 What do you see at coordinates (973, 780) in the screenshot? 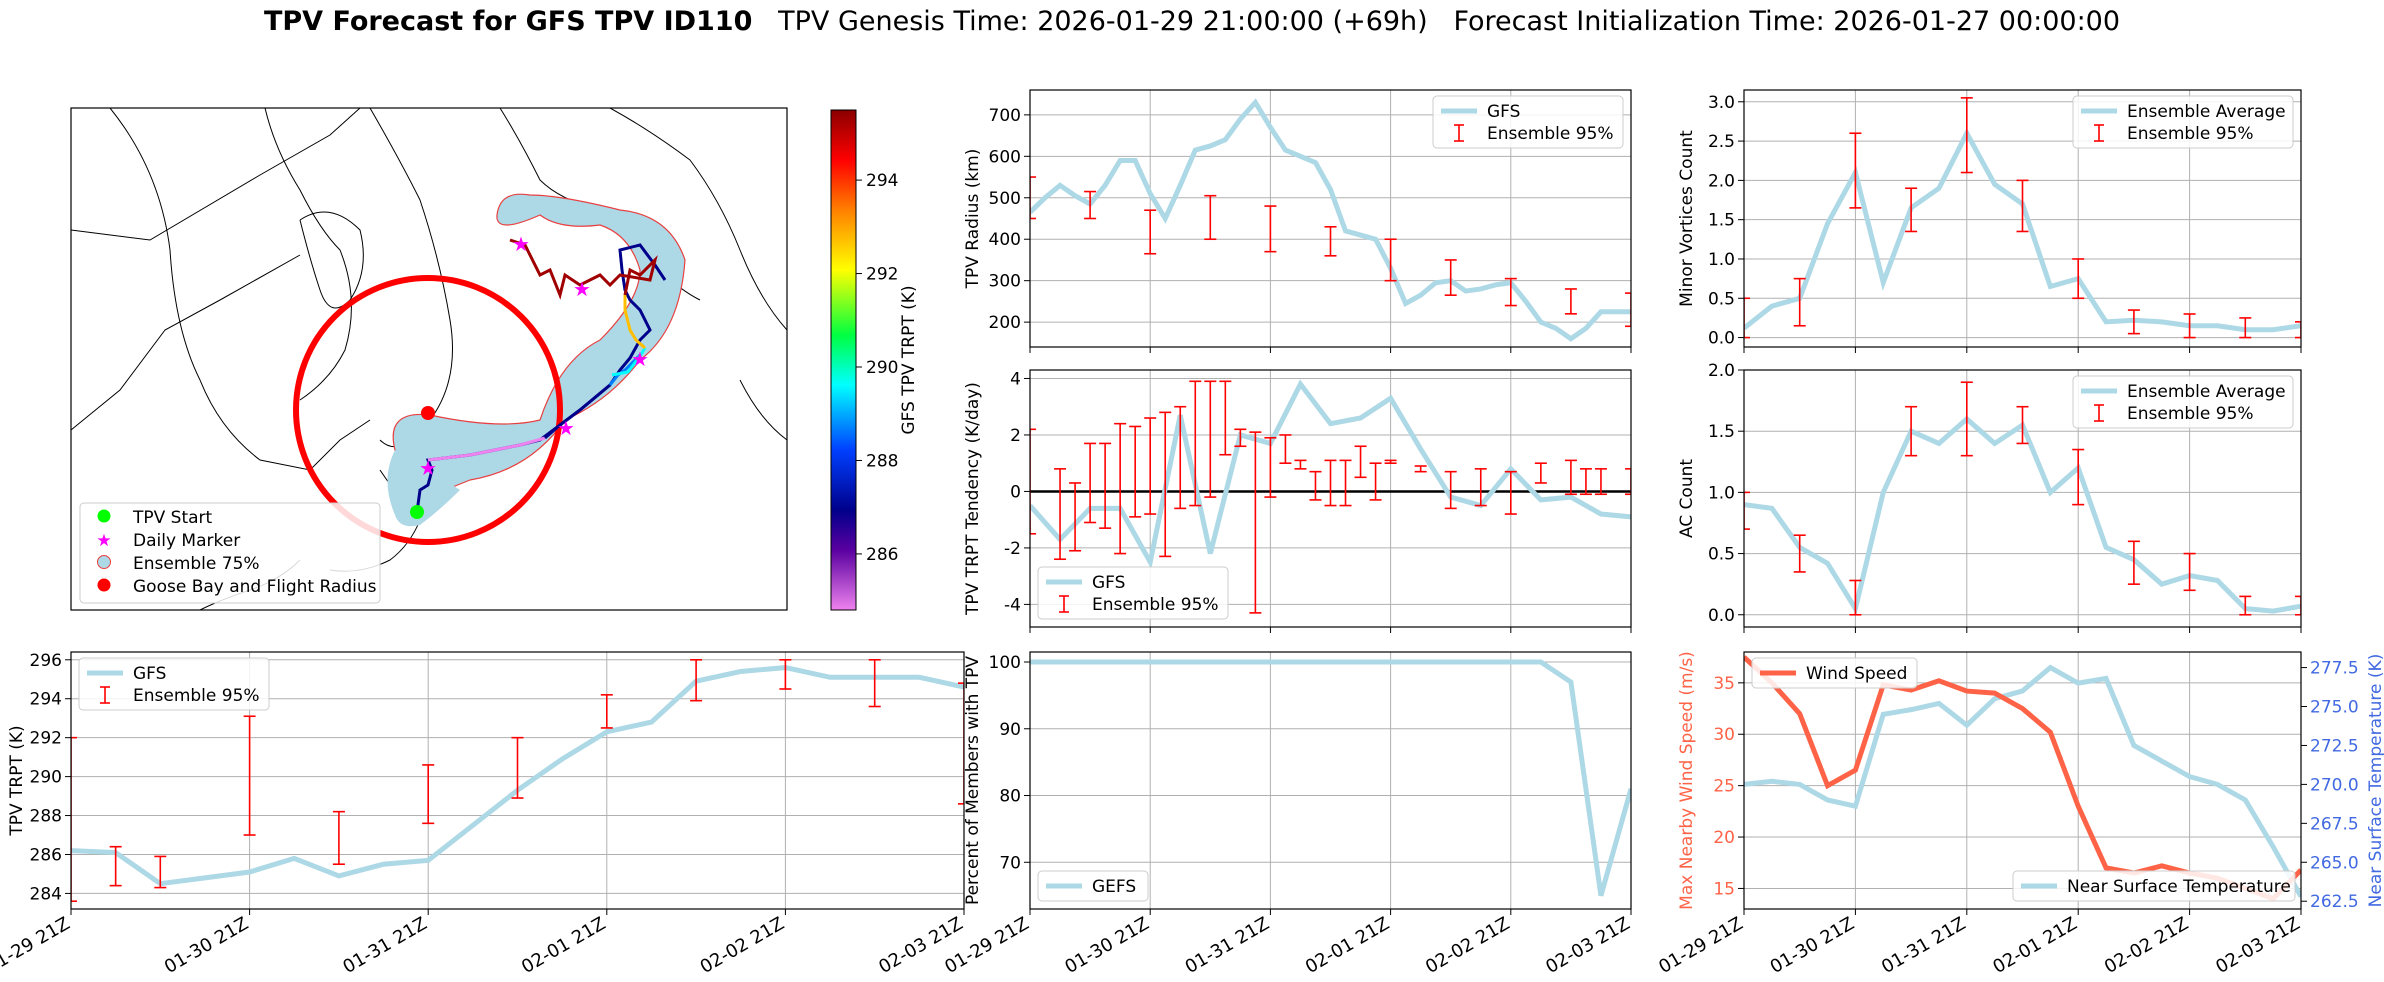
I see `members-ylabel: Percent of Members with TPV` at bounding box center [973, 780].